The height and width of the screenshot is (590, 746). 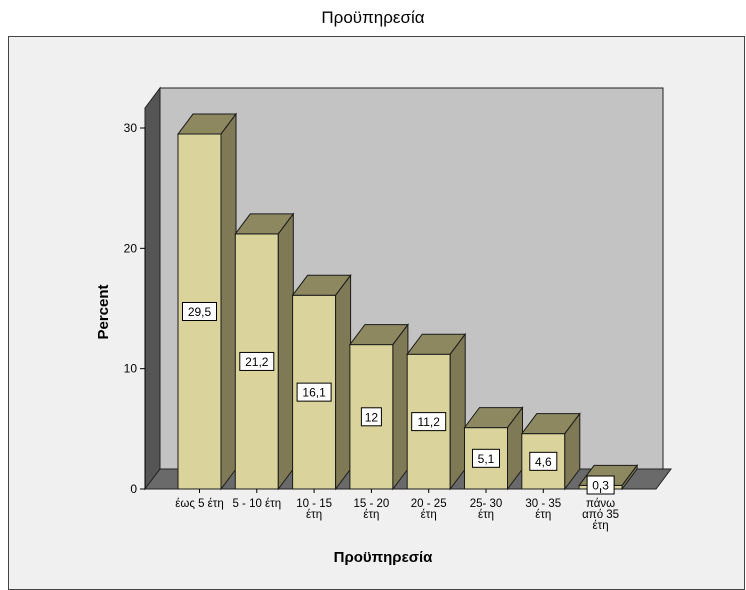 I want to click on x-tick-label-line: έως 5 έτη, so click(x=199, y=504).